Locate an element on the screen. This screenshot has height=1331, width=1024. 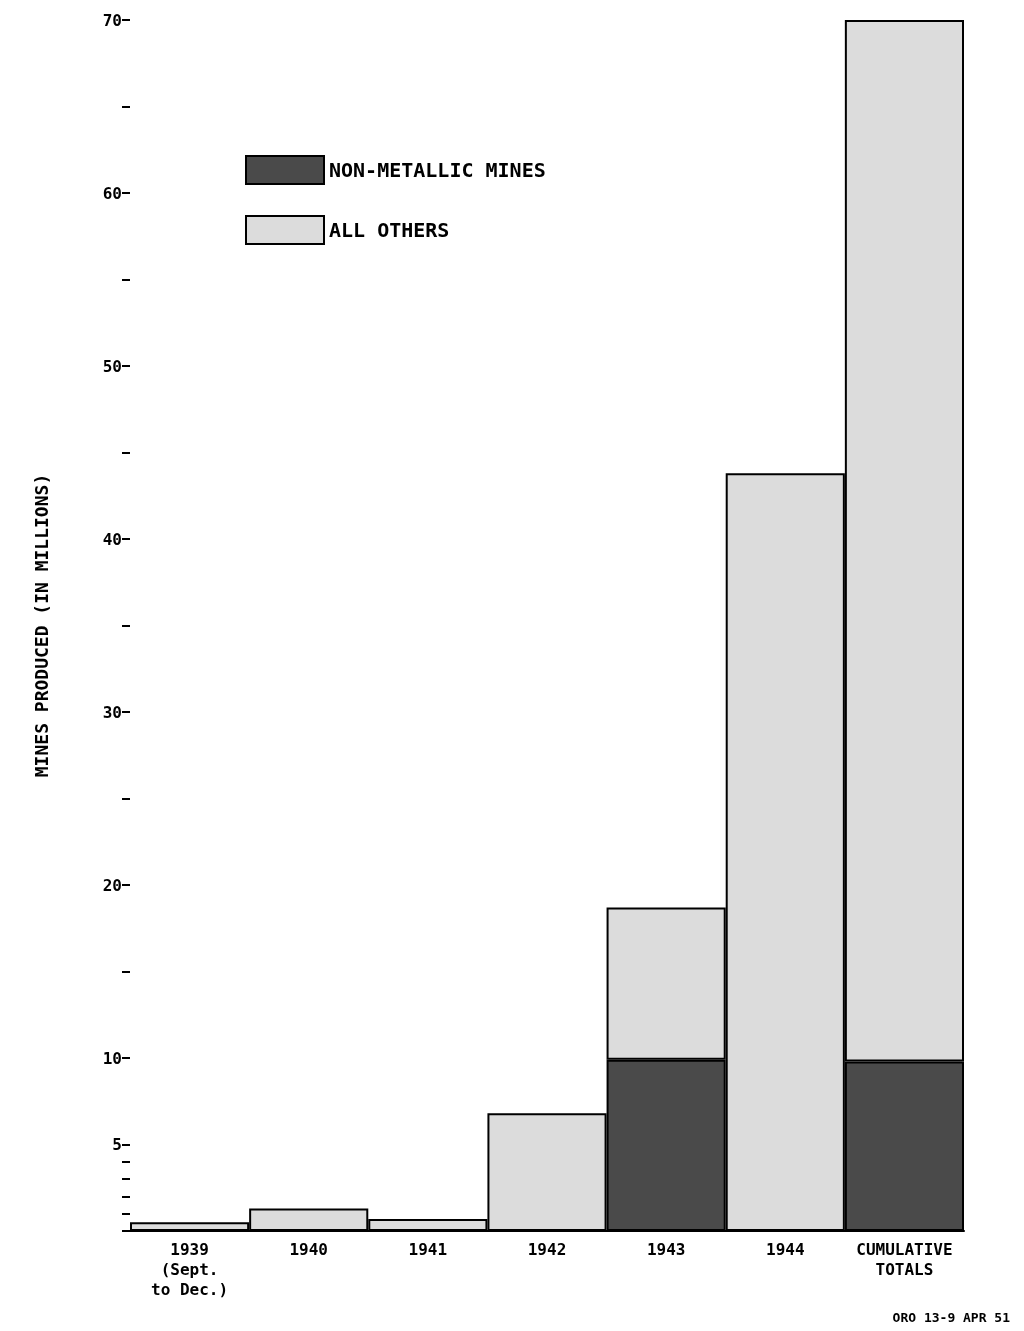
x-tick-label: 1940 is located at coordinates (308, 1249).